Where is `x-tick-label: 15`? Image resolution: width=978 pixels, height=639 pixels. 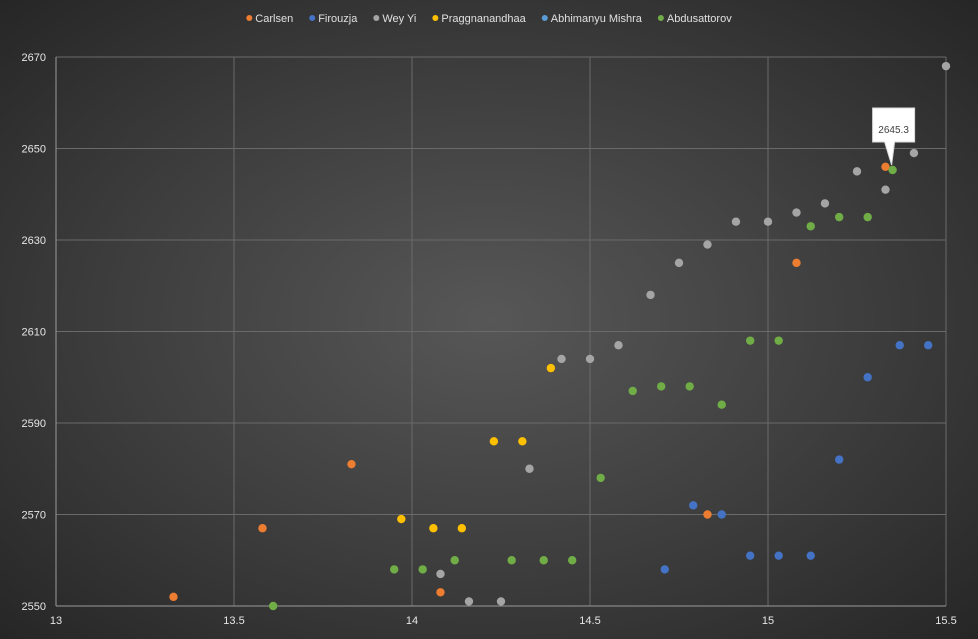 x-tick-label: 15 is located at coordinates (768, 621).